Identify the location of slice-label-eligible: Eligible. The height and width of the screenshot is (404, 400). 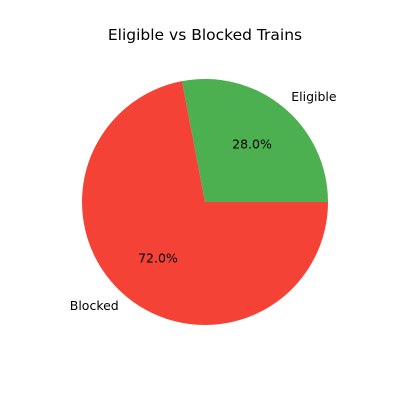
(314, 96).